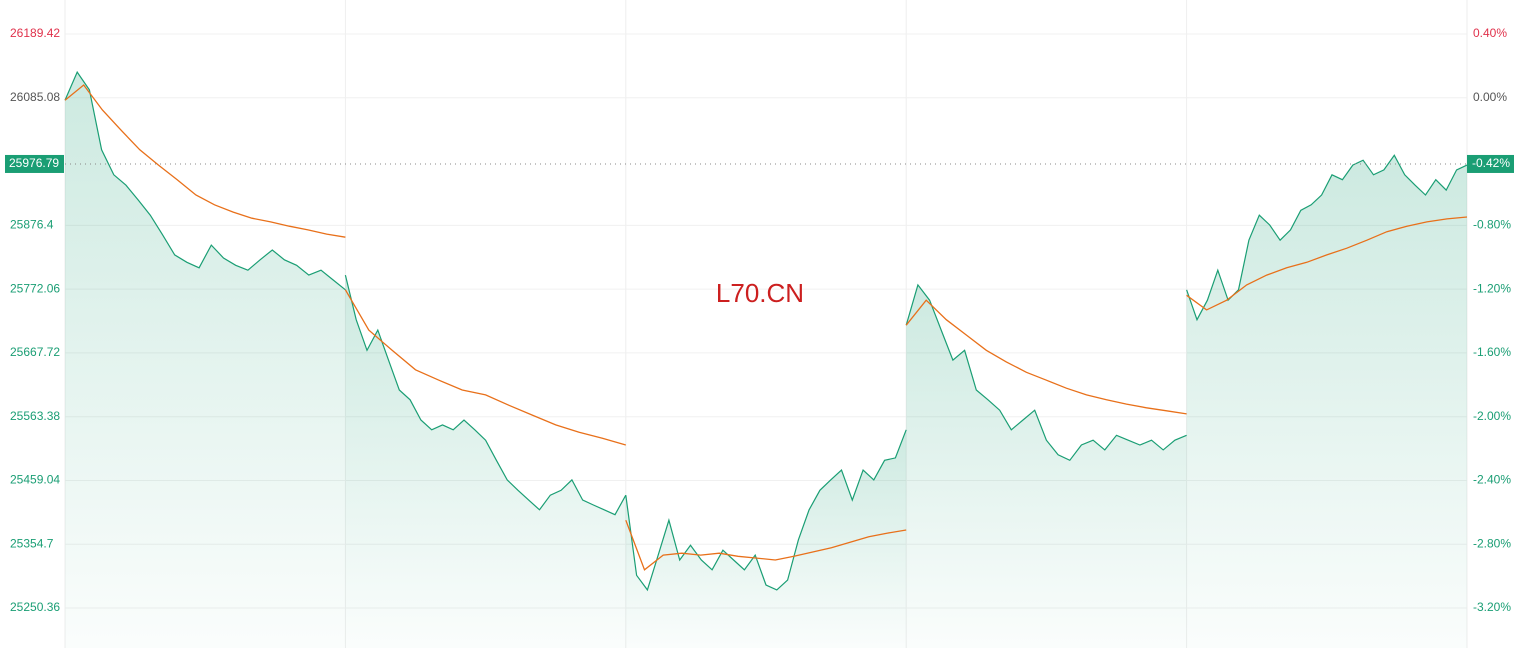  What do you see at coordinates (35, 607) in the screenshot?
I see `y-tick-label: 25250.36` at bounding box center [35, 607].